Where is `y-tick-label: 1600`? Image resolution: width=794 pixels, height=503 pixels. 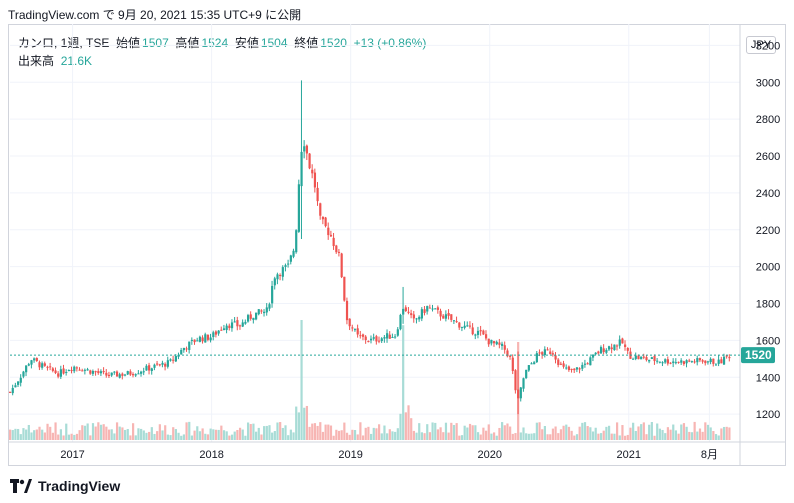
y-tick-label: 1600 is located at coordinates (768, 341).